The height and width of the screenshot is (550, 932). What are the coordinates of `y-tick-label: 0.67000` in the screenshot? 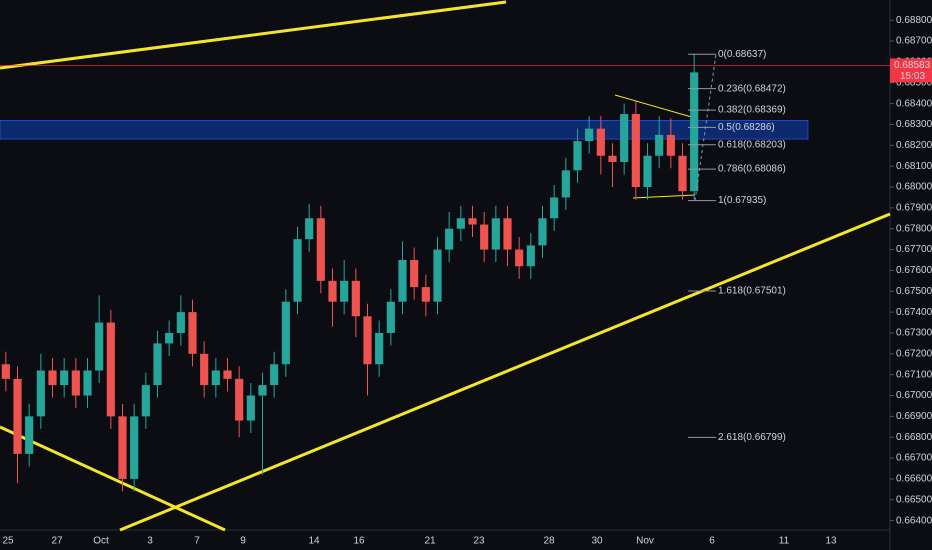 It's located at (914, 395).